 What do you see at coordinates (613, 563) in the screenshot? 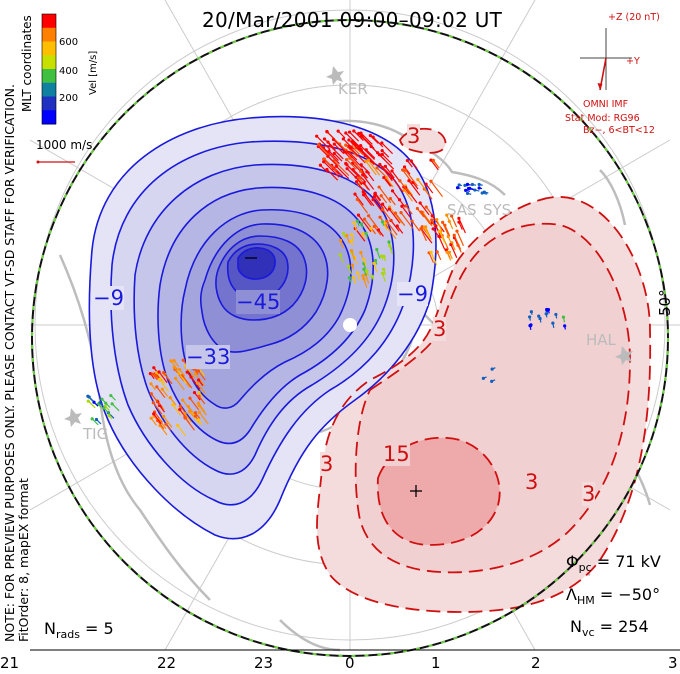
I see `cross-polar-potential: Φpc = 71 kV` at bounding box center [613, 563].